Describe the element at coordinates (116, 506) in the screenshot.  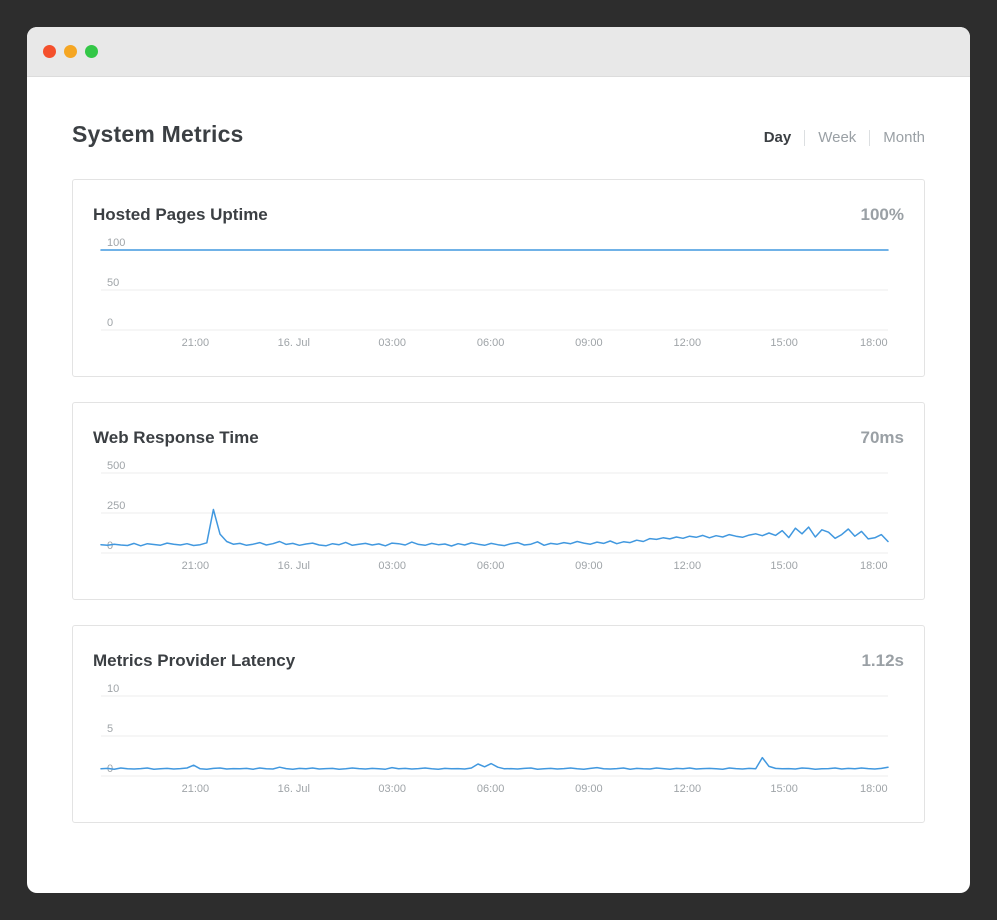
I see `svg-text: 250` at that location.